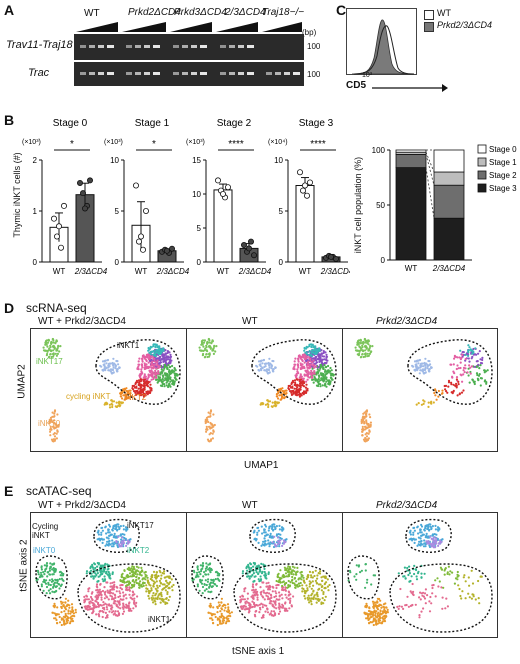 The width and height of the screenshot is (520, 664). What do you see at coordinates (138, 550) in the screenshot?
I see `label-inkt2-e: iNKT2` at bounding box center [138, 550].